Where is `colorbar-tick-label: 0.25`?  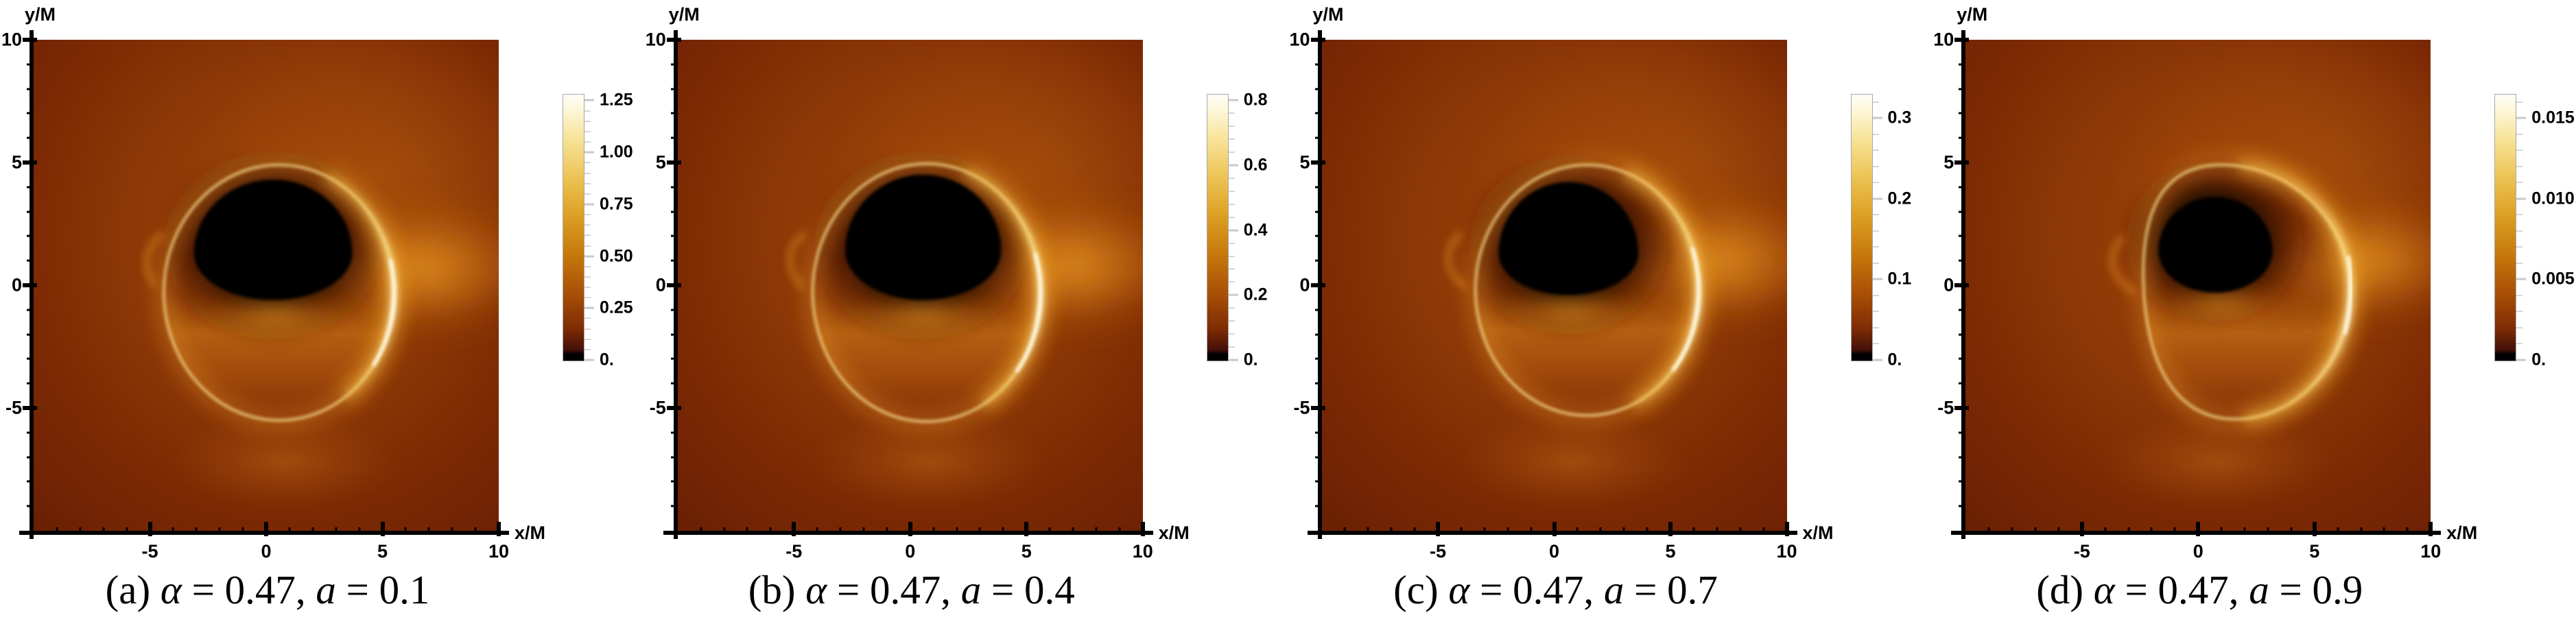 colorbar-tick-label: 0.25 is located at coordinates (616, 307).